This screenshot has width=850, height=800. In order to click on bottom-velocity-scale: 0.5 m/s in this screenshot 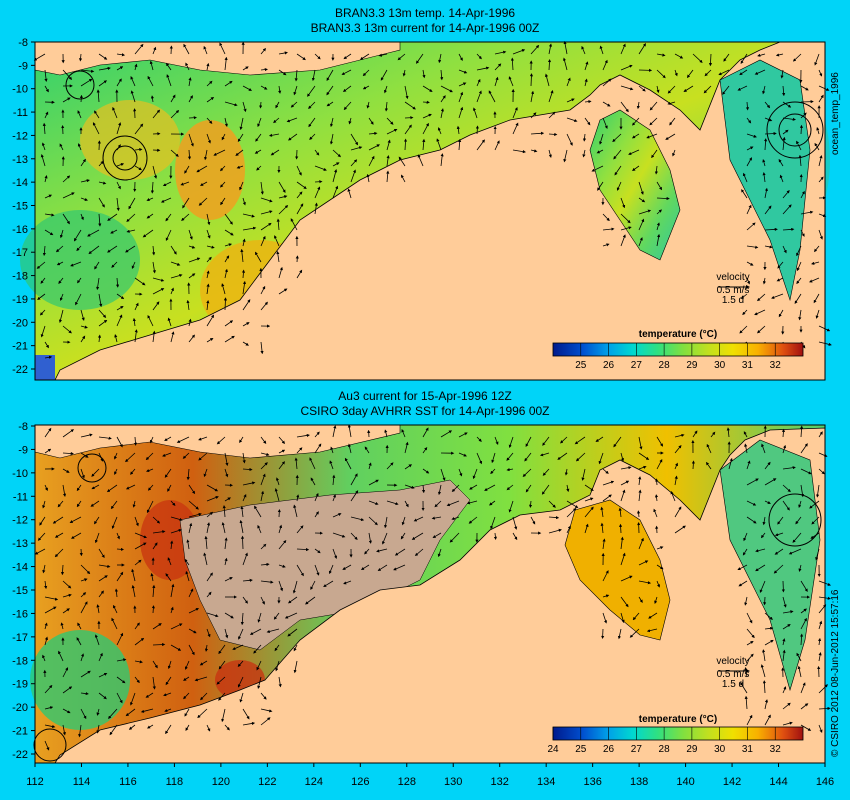, I will do `click(733, 674)`.